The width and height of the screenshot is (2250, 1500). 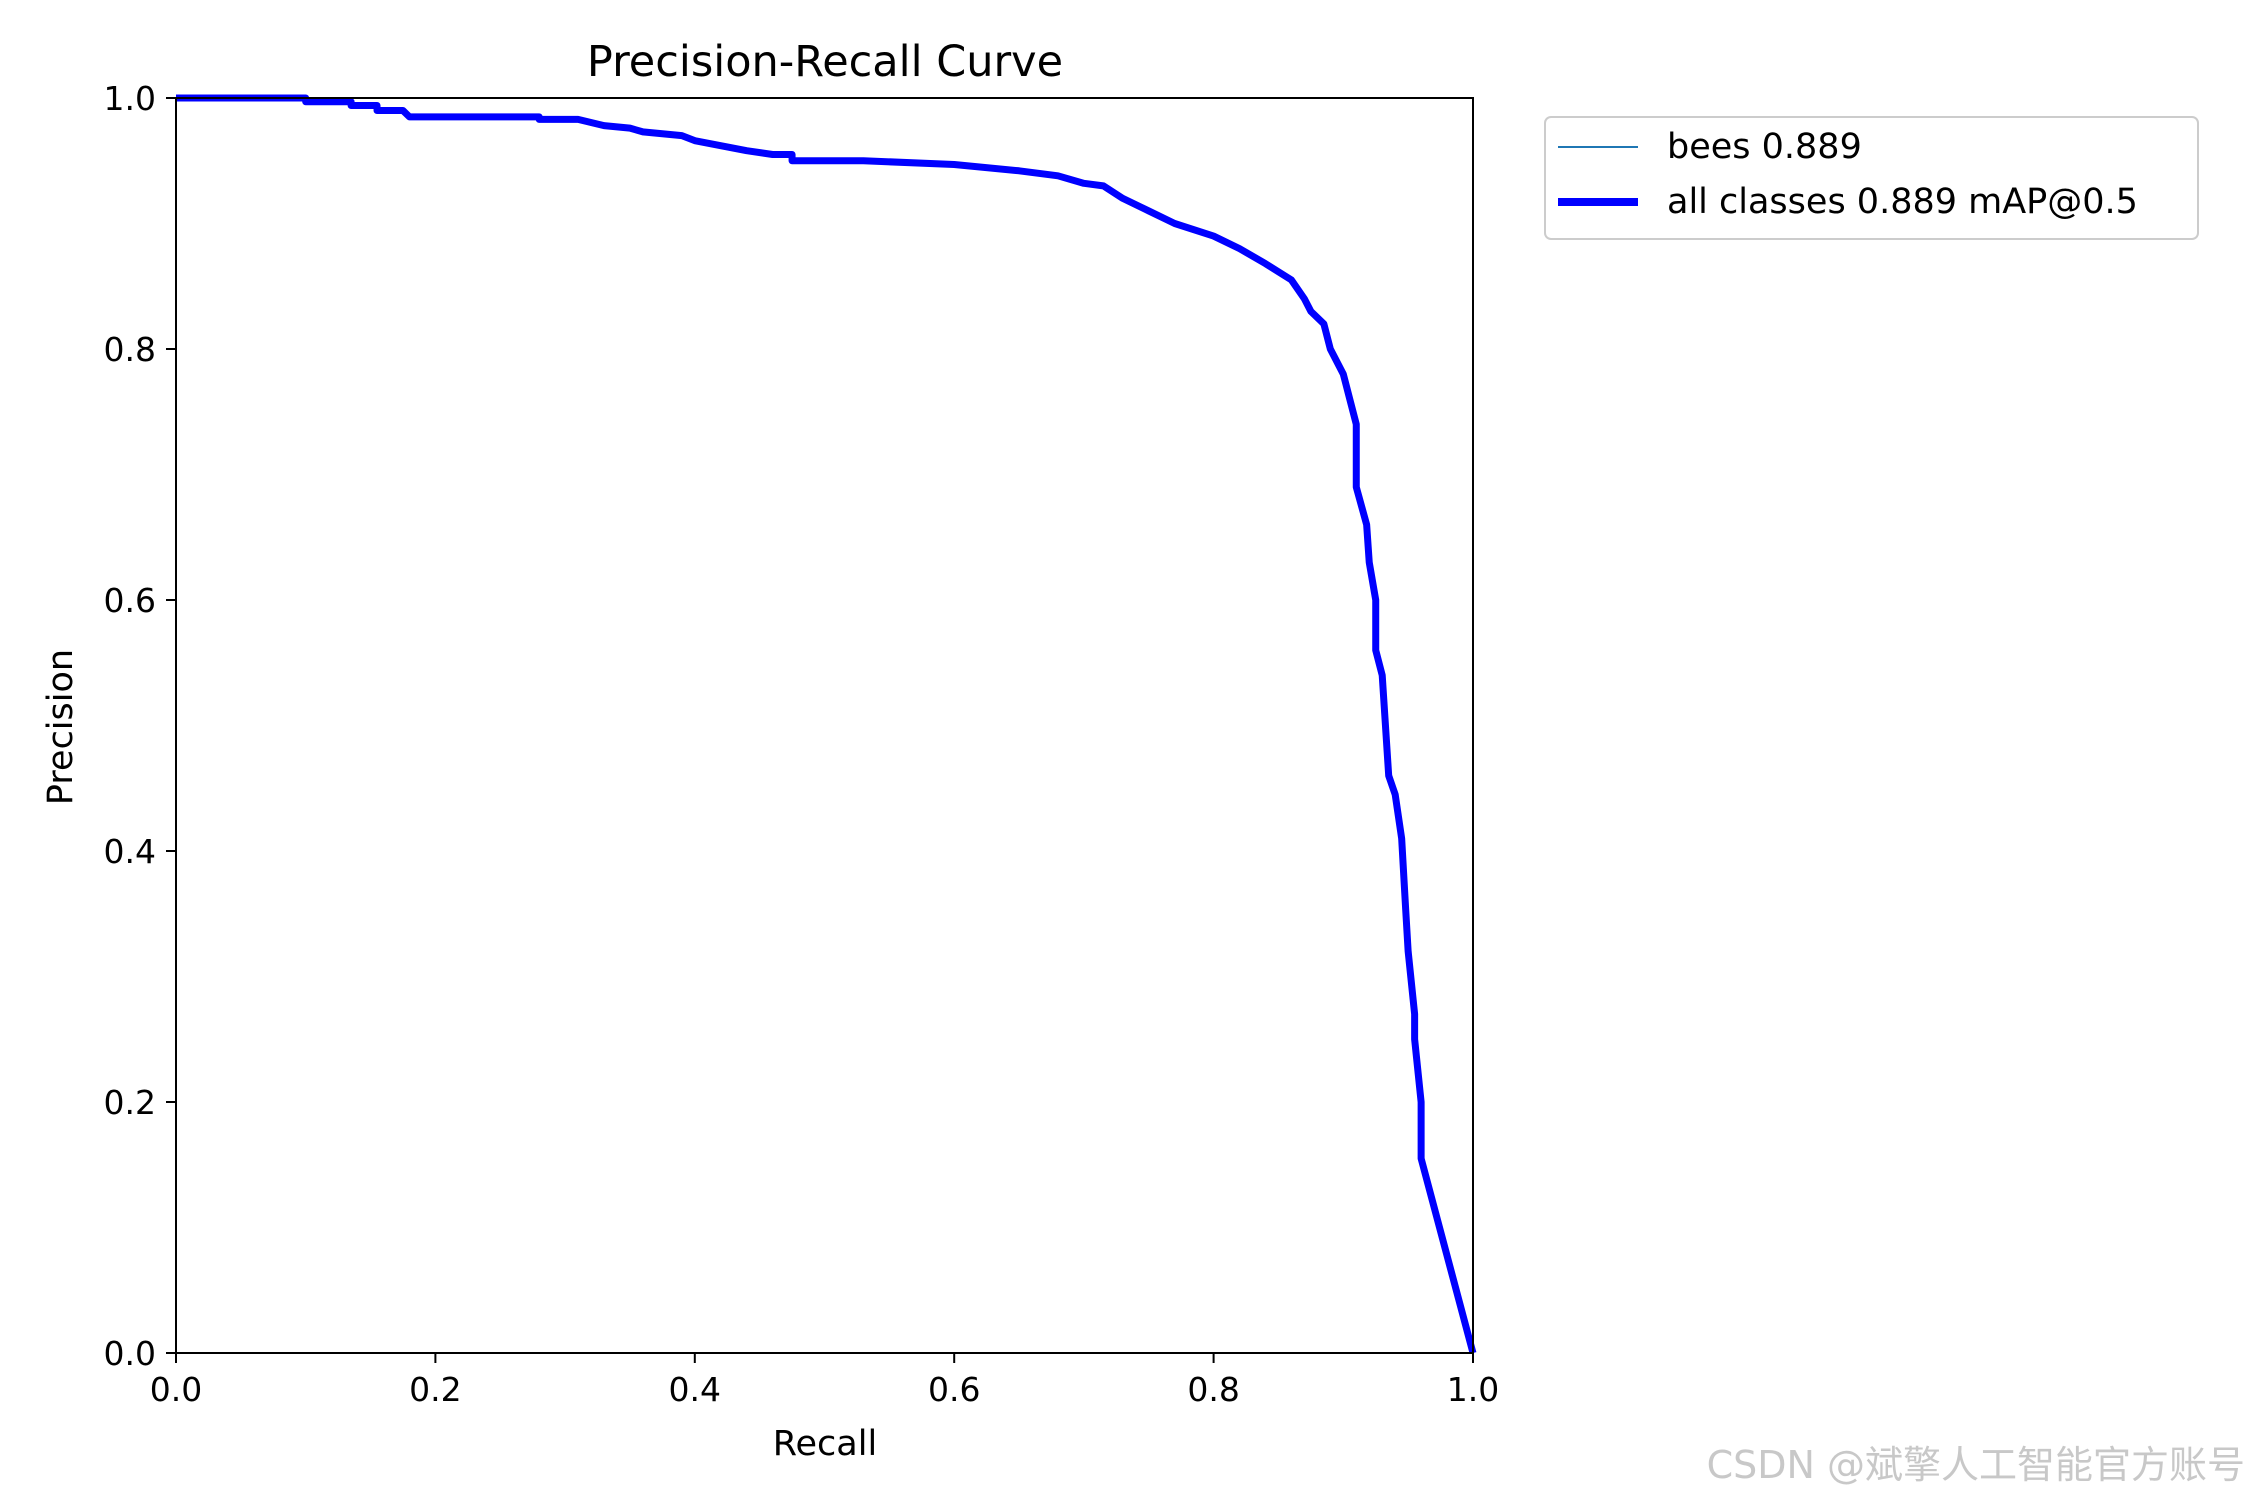 I want to click on y-tick-label: 0.4, so click(x=130, y=851).